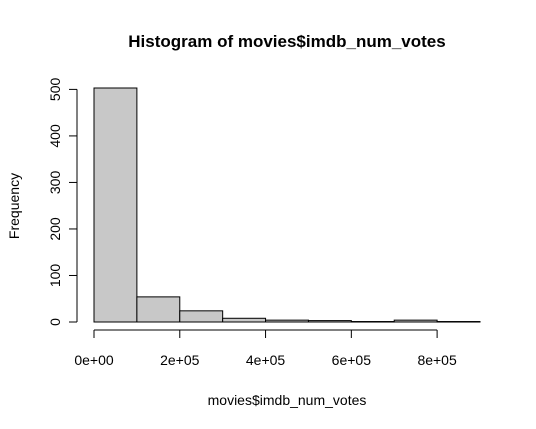  Describe the element at coordinates (14, 206) in the screenshot. I see `y-axis-label: Frequency` at that location.